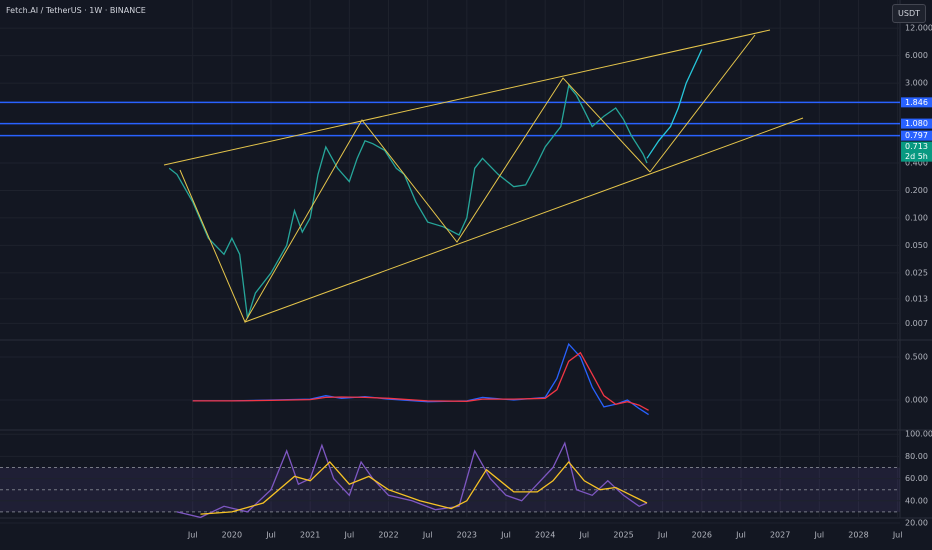 The image size is (932, 550). I want to click on y-tick-label: 0.100, so click(916, 217).